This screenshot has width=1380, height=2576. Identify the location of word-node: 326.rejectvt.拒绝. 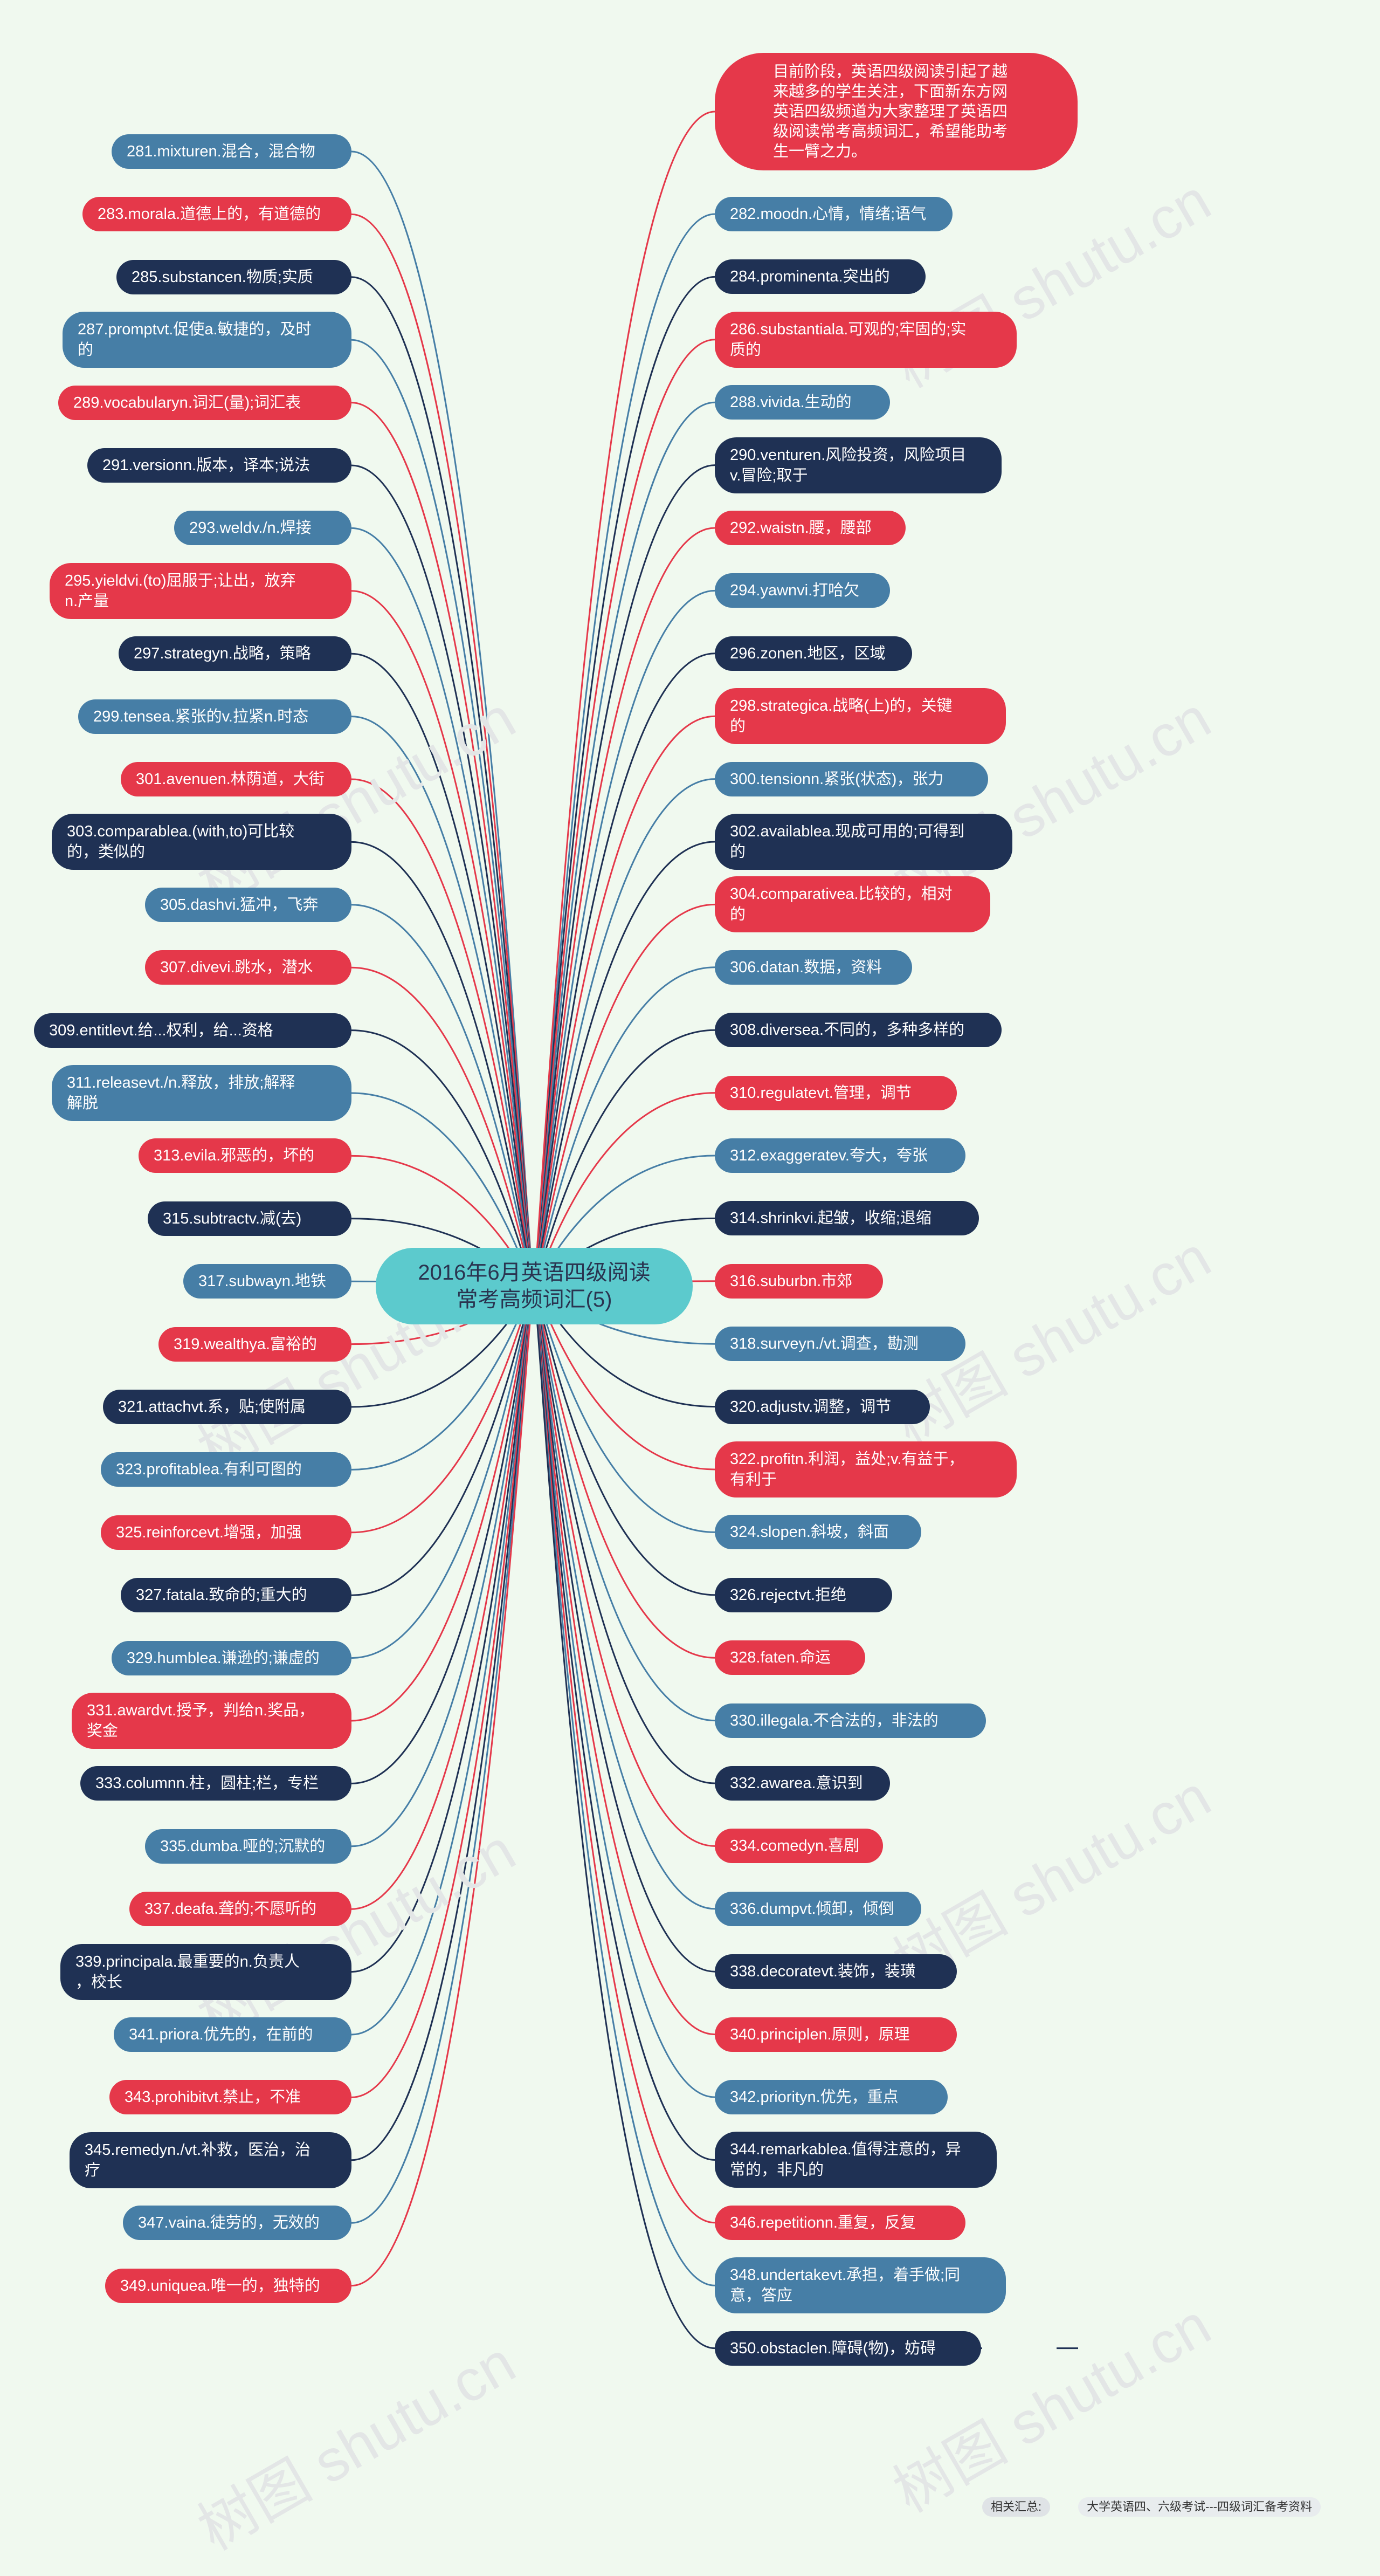
(803, 1595).